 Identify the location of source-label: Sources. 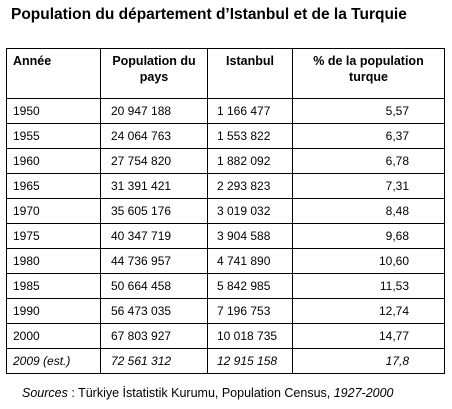
(45, 393).